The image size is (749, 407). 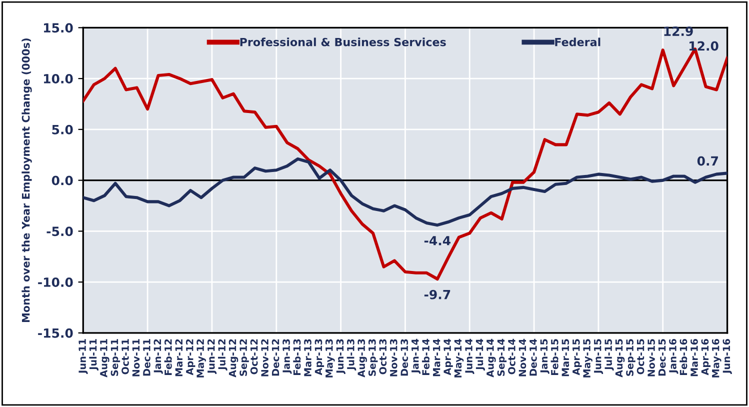 I want to click on x-tick-label: Aug-11, so click(x=105, y=358).